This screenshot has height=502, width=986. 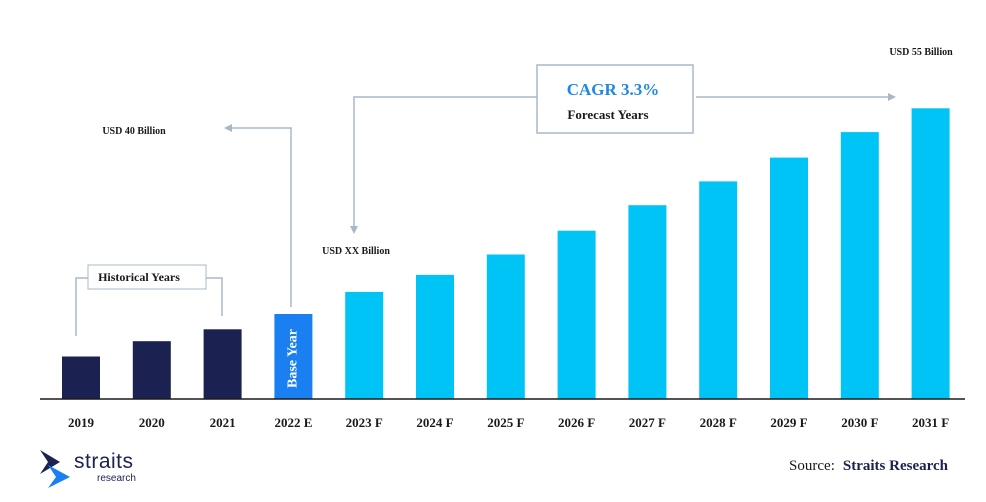 What do you see at coordinates (812, 466) in the screenshot?
I see `source-label: Source:` at bounding box center [812, 466].